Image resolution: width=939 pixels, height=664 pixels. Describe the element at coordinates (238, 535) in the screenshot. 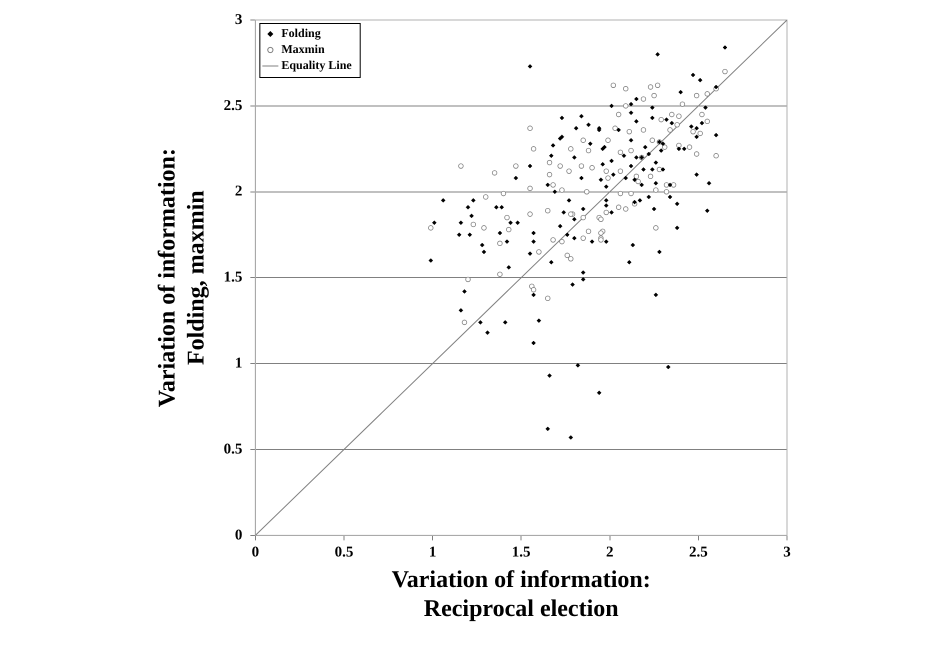

I see `y-tick-label: 0` at that location.